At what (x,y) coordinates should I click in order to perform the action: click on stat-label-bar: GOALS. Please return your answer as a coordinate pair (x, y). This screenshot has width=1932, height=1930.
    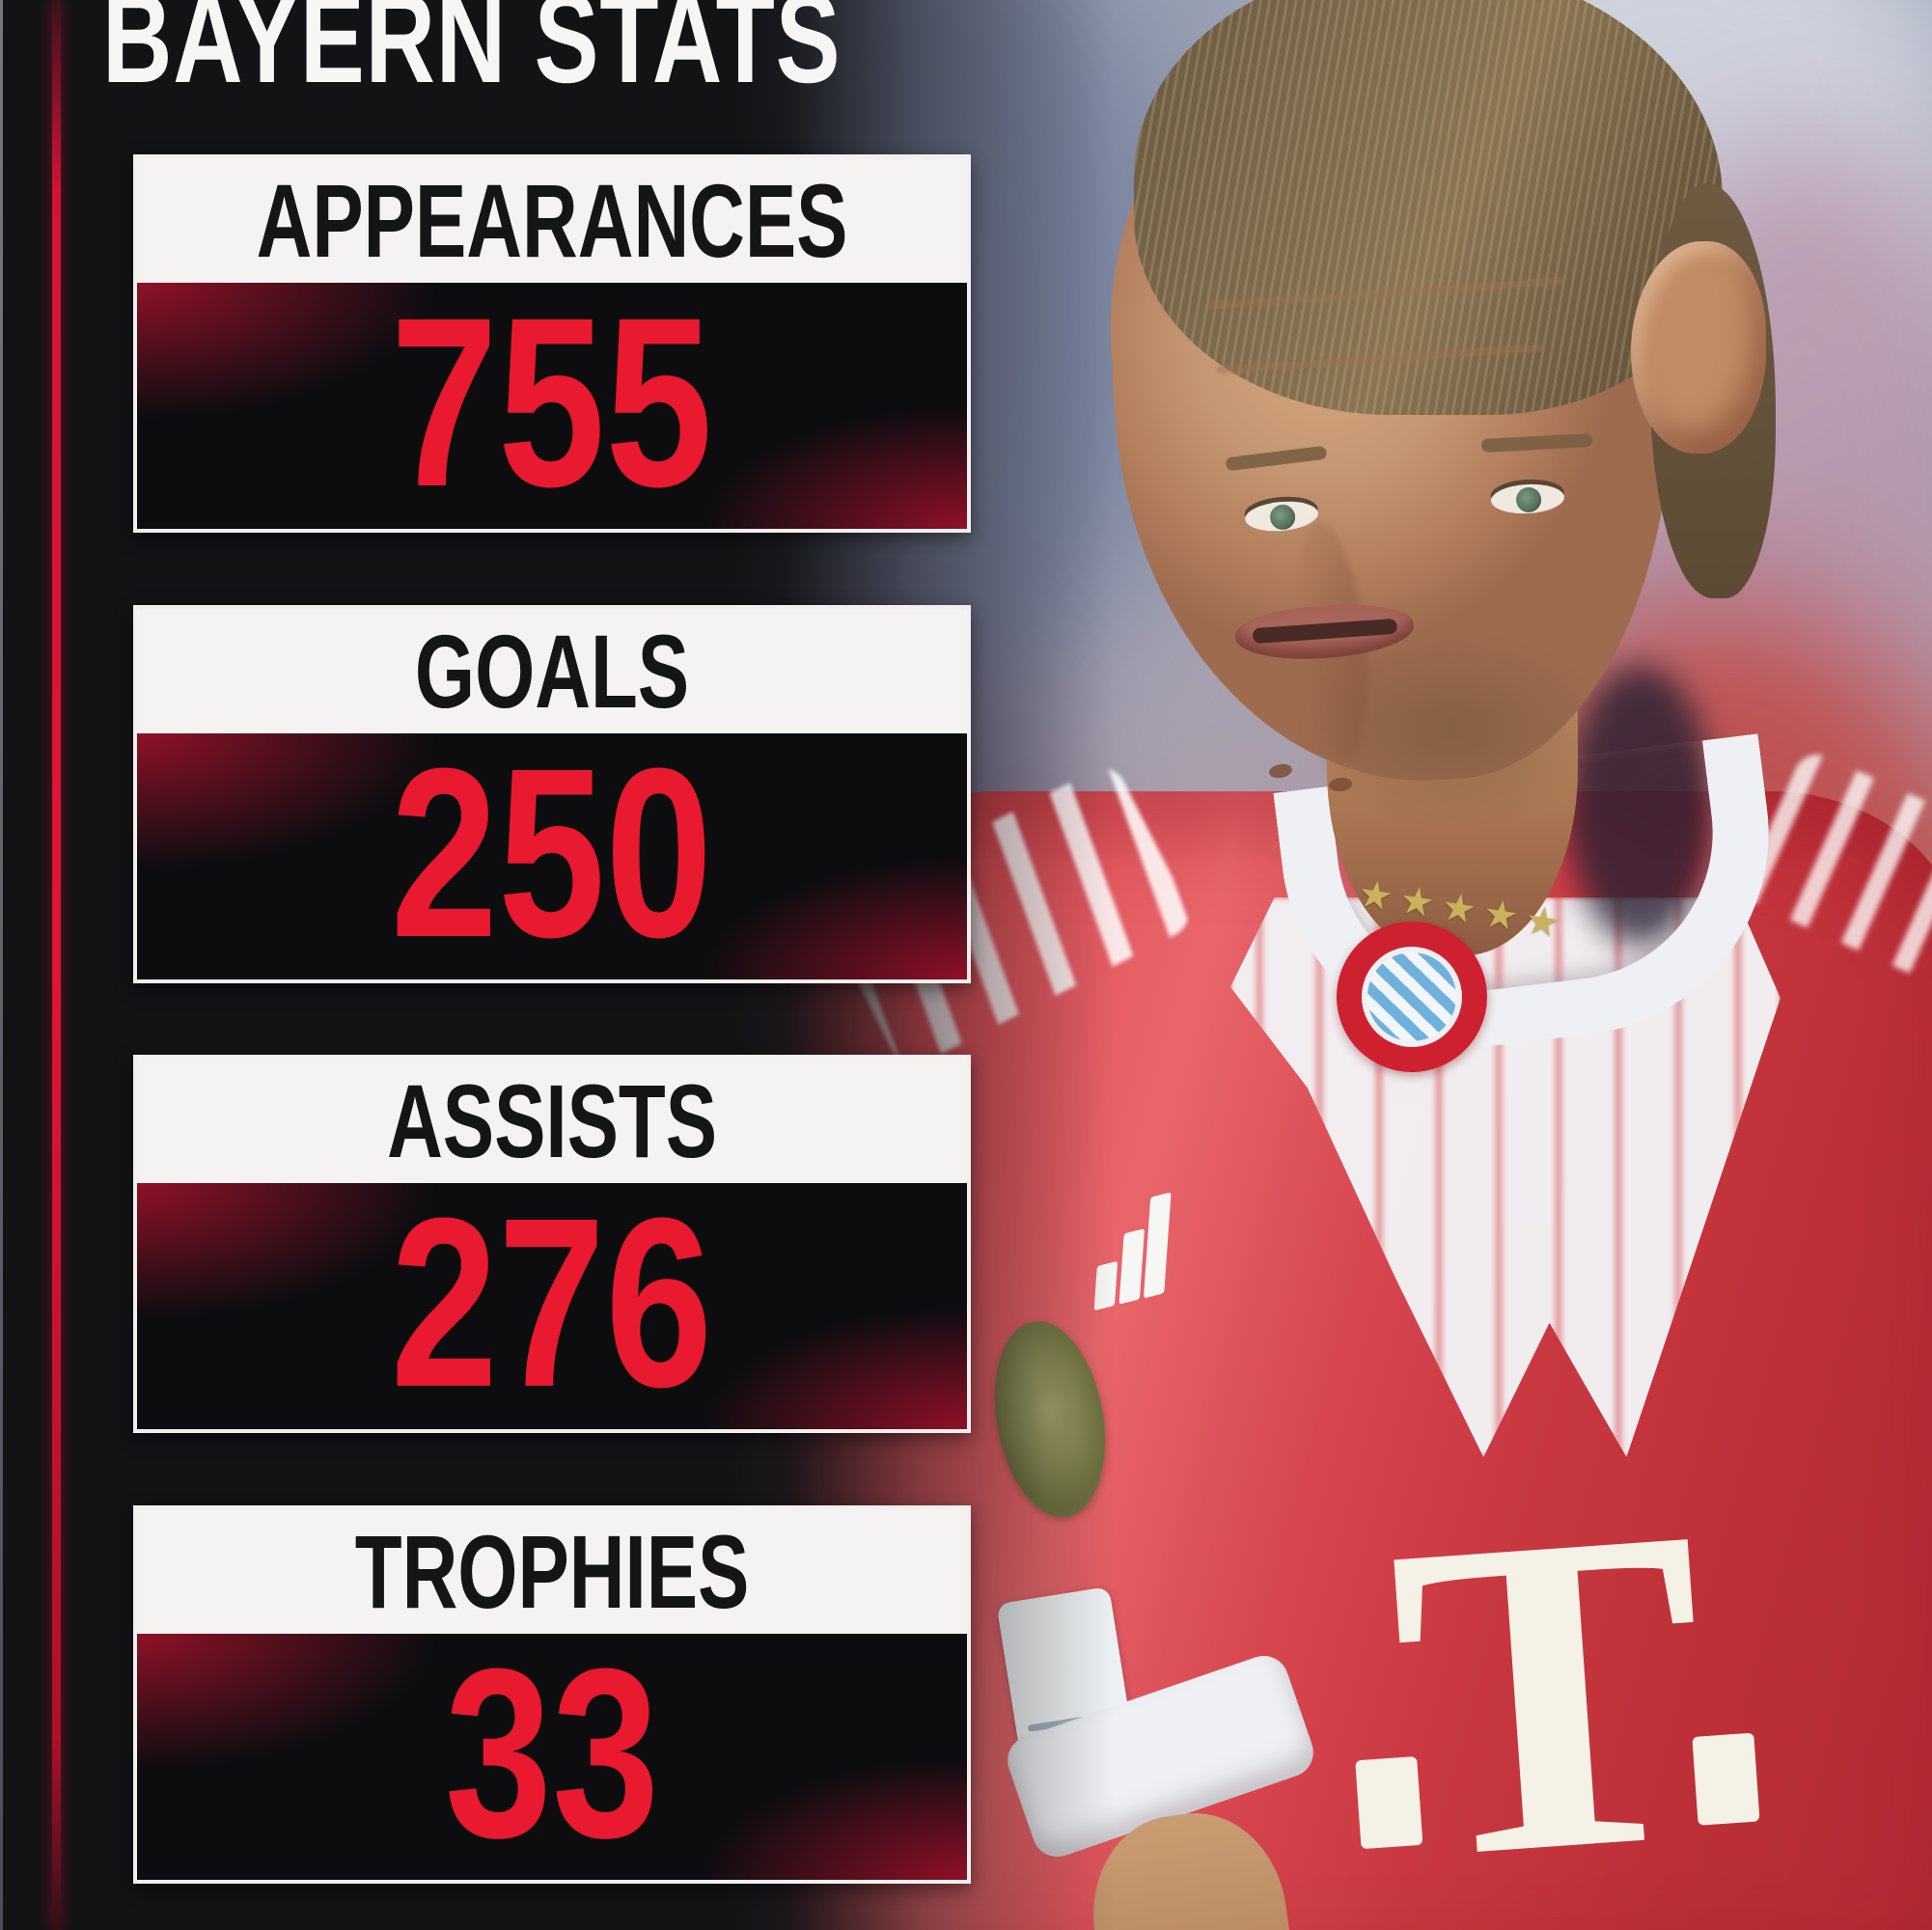
    Looking at the image, I should click on (552, 671).